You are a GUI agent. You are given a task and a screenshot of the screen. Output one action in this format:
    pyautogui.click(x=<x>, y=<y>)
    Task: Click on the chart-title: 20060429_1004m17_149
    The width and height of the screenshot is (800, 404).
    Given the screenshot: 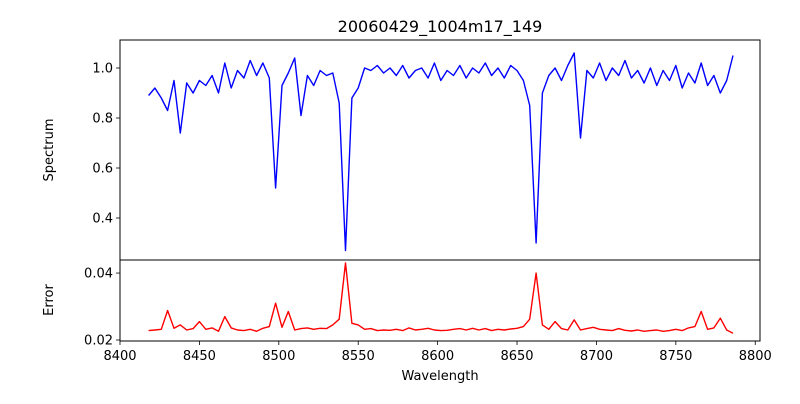 What is the action you would take?
    pyautogui.click(x=440, y=27)
    